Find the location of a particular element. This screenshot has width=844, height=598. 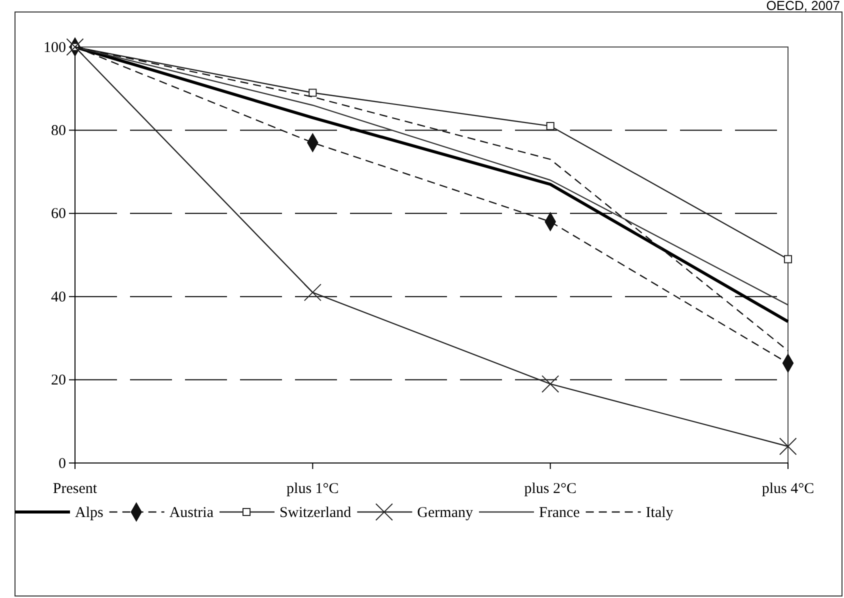

x-tick-label: plus 4°C is located at coordinates (788, 489).